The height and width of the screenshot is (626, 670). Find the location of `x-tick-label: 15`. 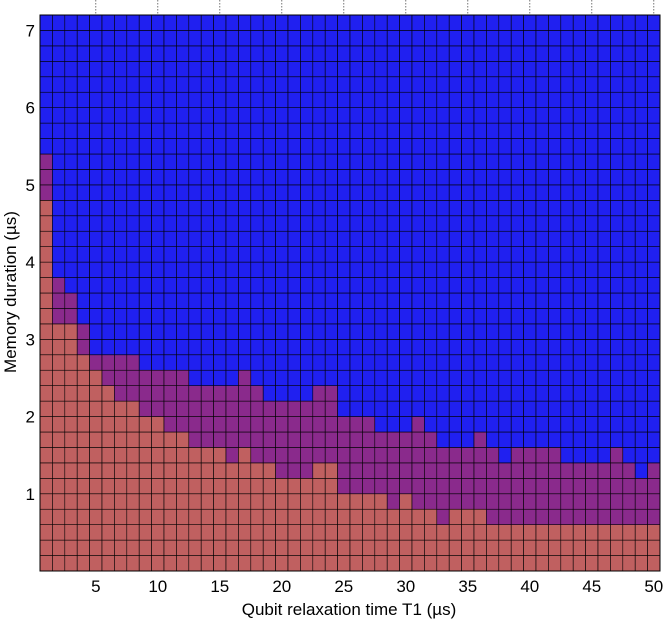

x-tick-label: 15 is located at coordinates (219, 586).